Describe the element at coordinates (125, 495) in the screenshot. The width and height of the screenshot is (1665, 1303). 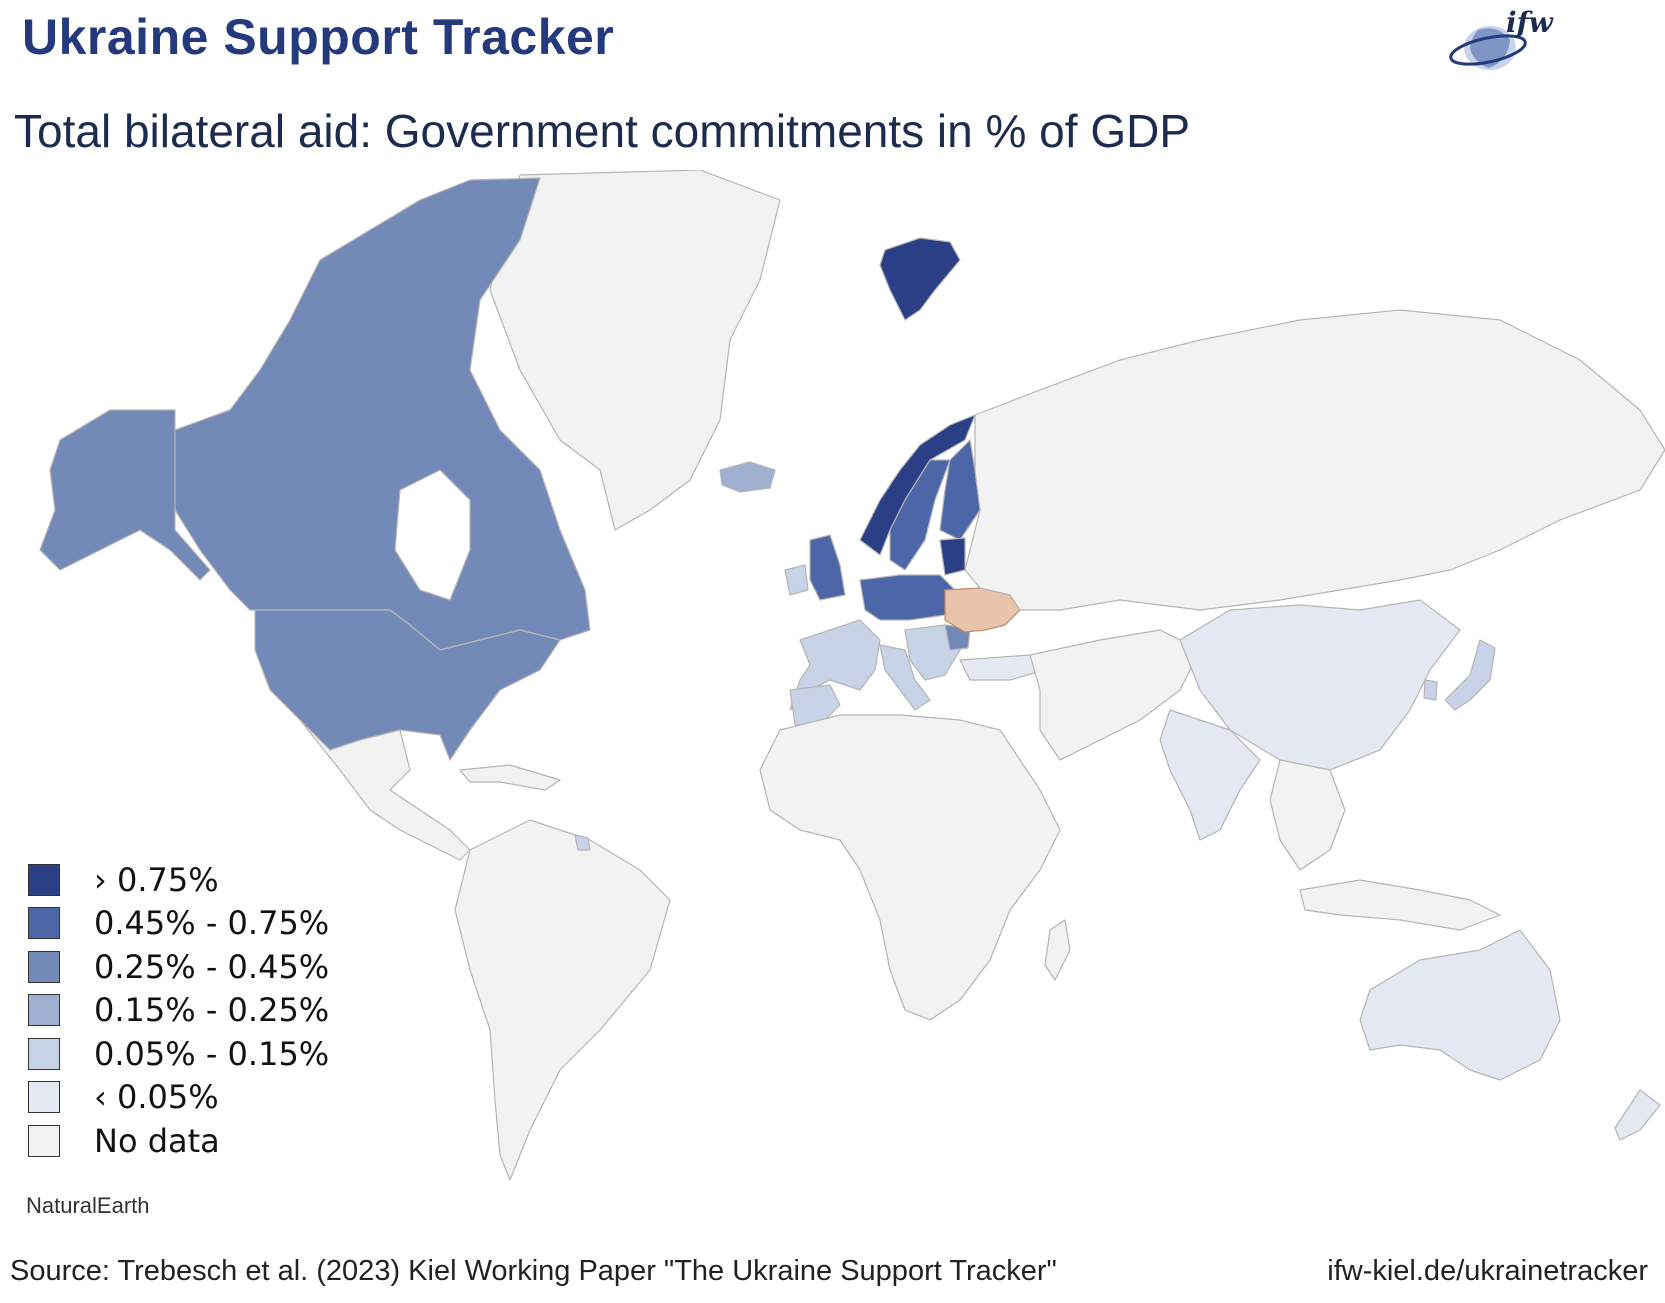
I see `country-alaska` at that location.